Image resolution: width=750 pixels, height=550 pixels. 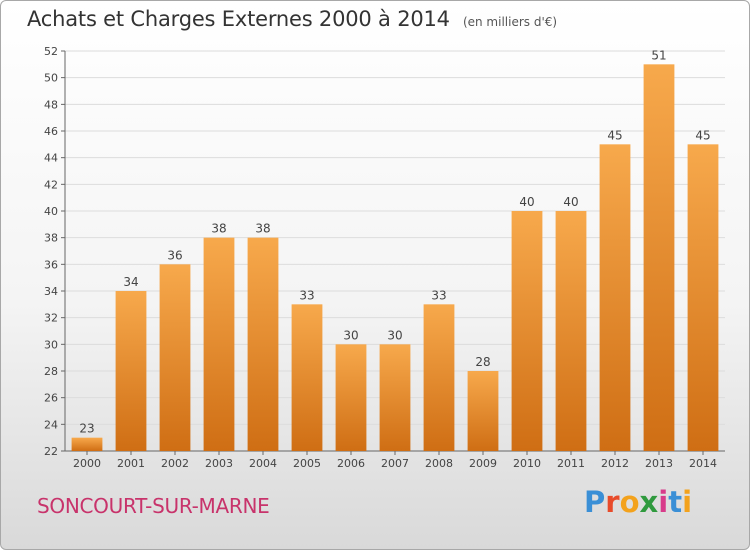 What do you see at coordinates (527, 331) in the screenshot?
I see `bar-2010` at bounding box center [527, 331].